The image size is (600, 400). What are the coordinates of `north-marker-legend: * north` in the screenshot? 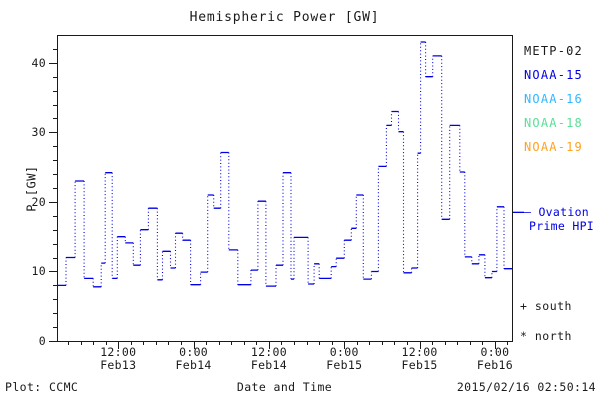 It's located at (546, 336).